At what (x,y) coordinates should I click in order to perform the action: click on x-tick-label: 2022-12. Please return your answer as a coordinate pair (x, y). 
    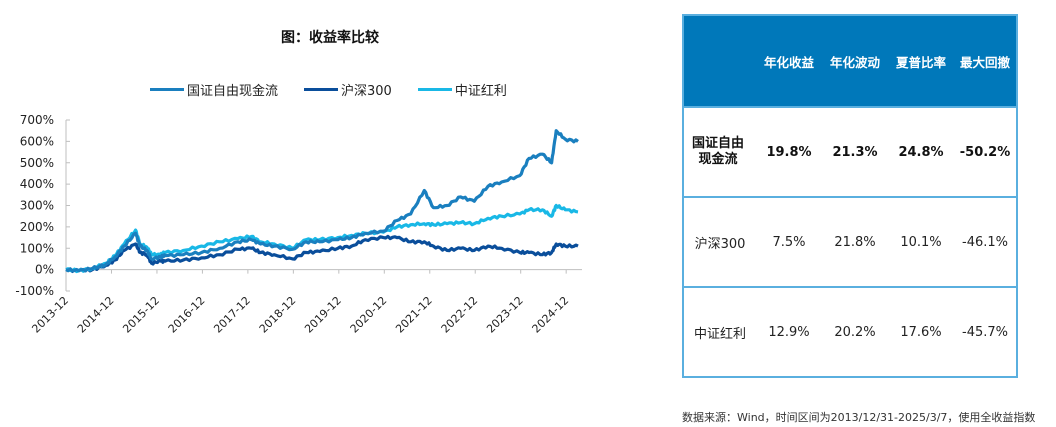
    Looking at the image, I should click on (460, 315).